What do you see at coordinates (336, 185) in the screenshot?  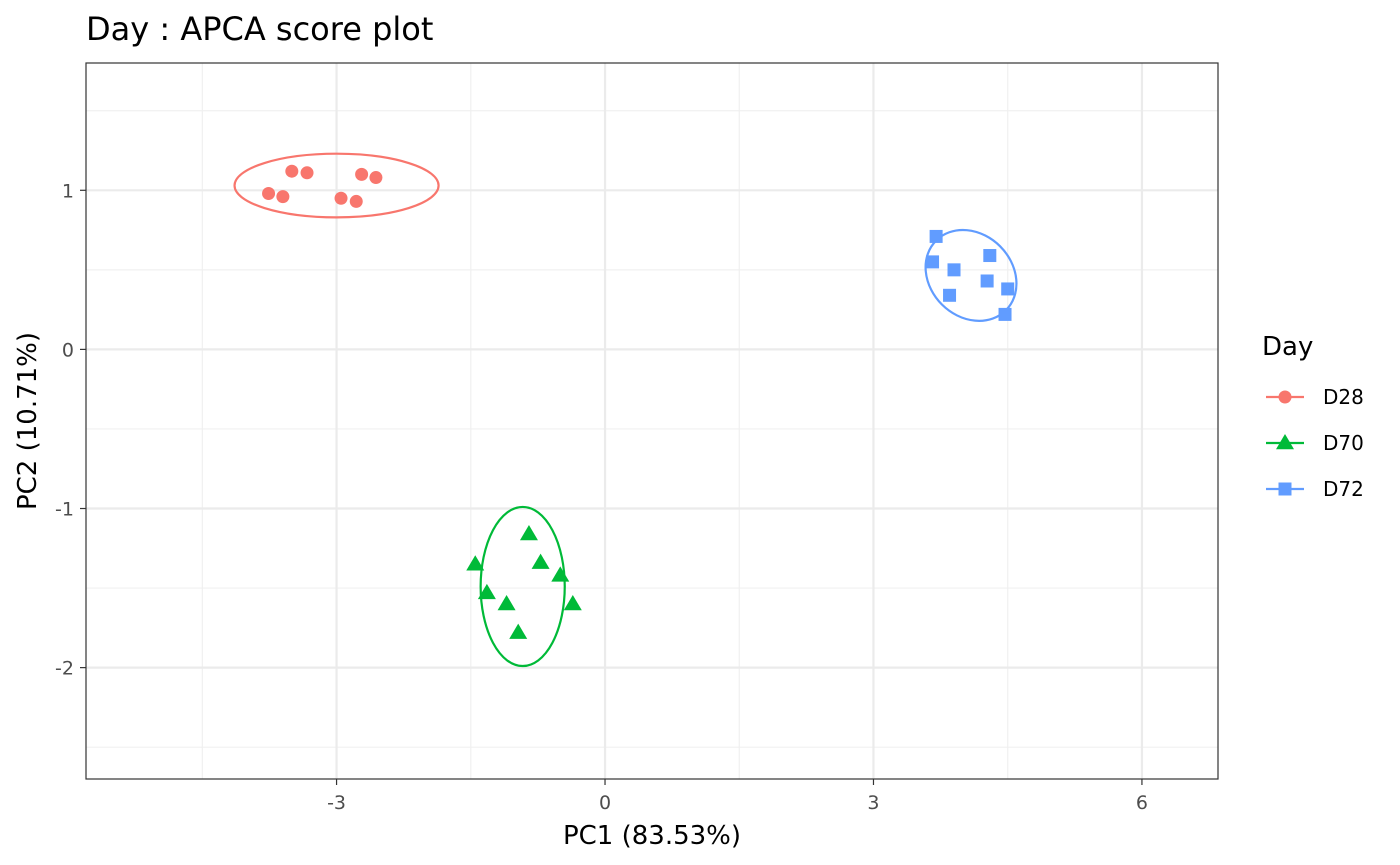 I see `ellipse-d28` at bounding box center [336, 185].